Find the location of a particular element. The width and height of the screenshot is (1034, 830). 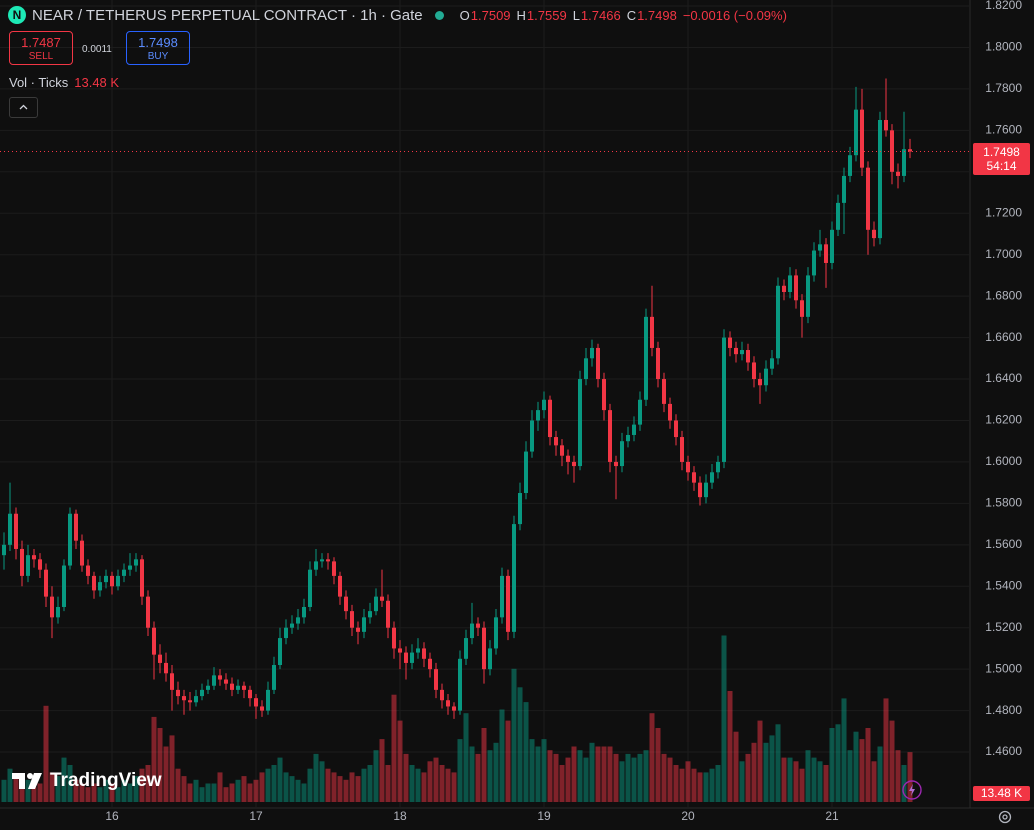

x-tick-label: 20 is located at coordinates (688, 816).